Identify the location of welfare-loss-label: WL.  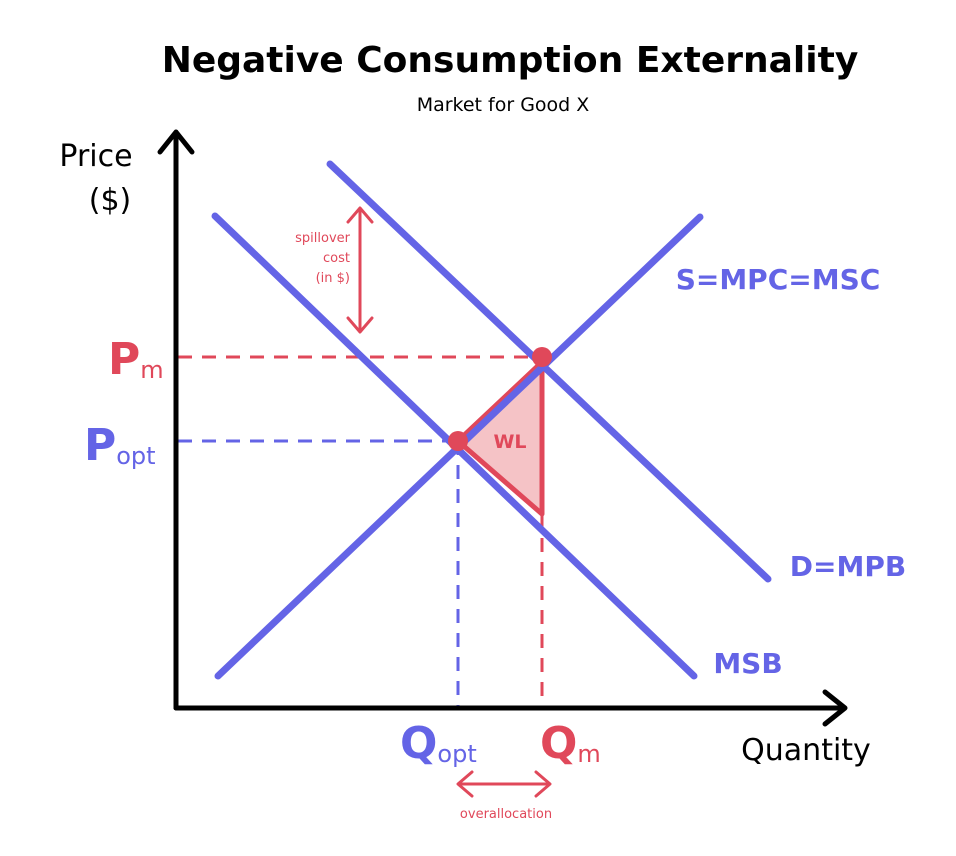
(509, 442).